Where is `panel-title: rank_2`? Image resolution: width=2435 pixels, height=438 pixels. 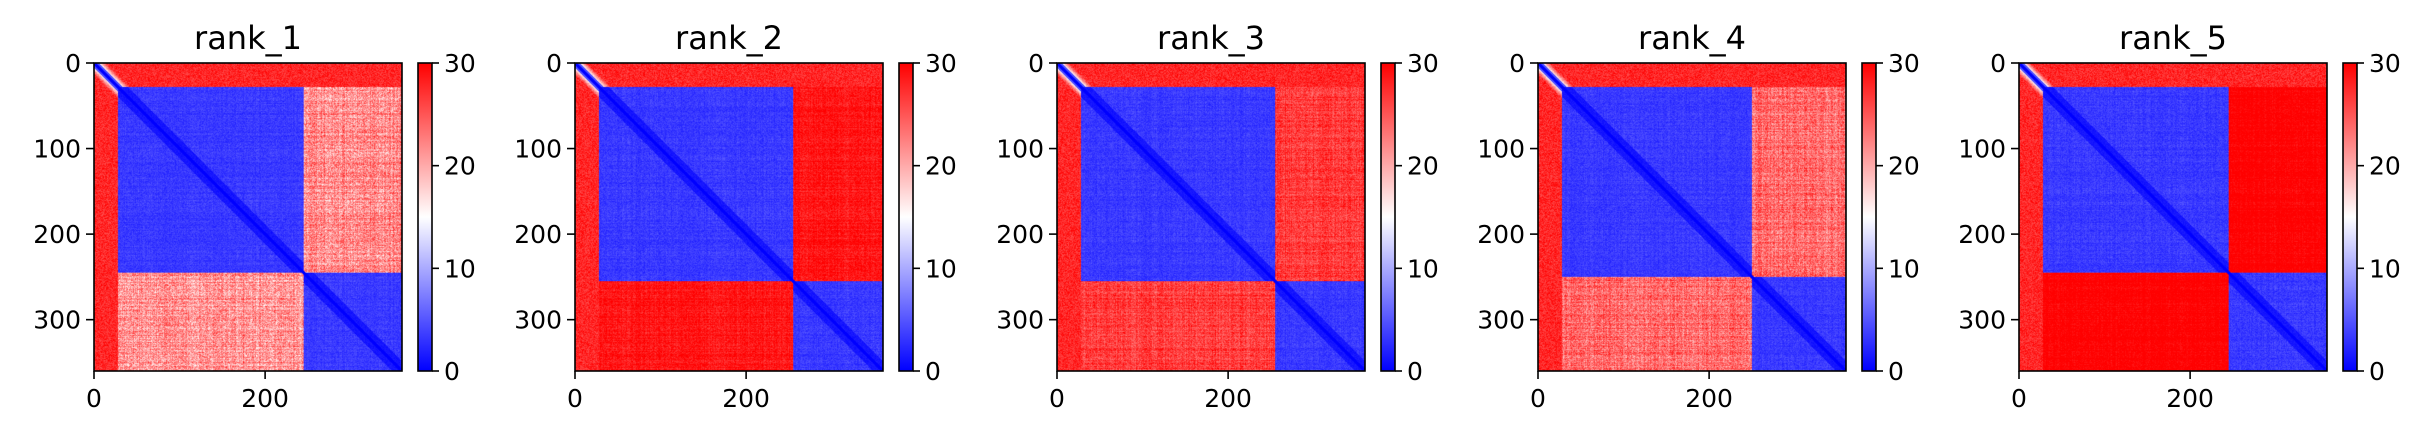 panel-title: rank_2 is located at coordinates (729, 38).